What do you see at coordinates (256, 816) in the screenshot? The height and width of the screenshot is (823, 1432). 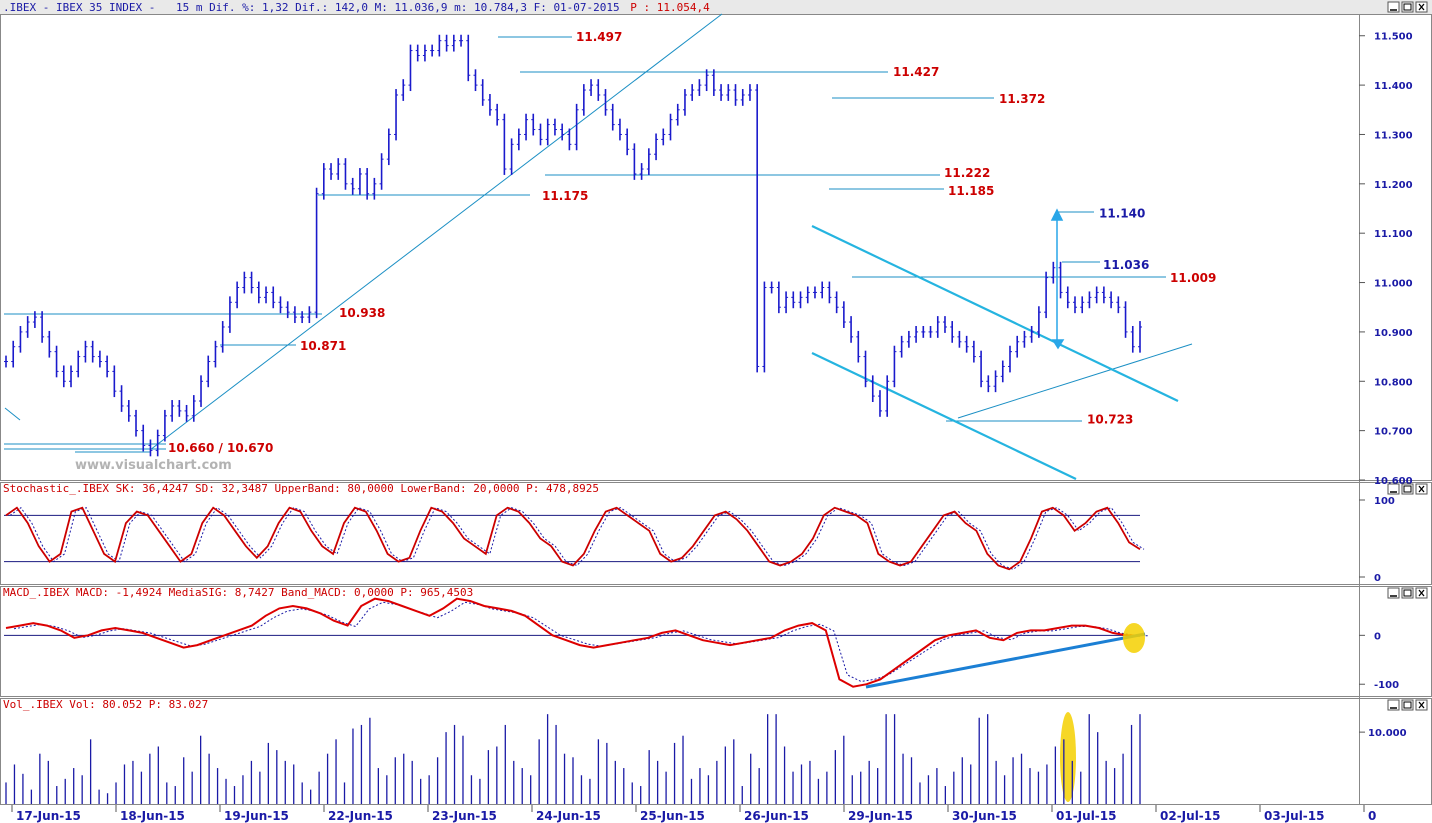 I see `date-axis-label: 19-Jun-15` at bounding box center [256, 816].